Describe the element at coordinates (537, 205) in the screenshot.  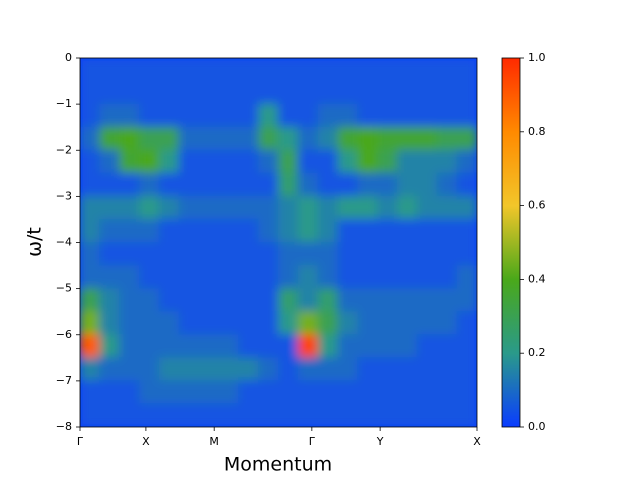
I see `colorbar-tick-label: 0.6` at that location.